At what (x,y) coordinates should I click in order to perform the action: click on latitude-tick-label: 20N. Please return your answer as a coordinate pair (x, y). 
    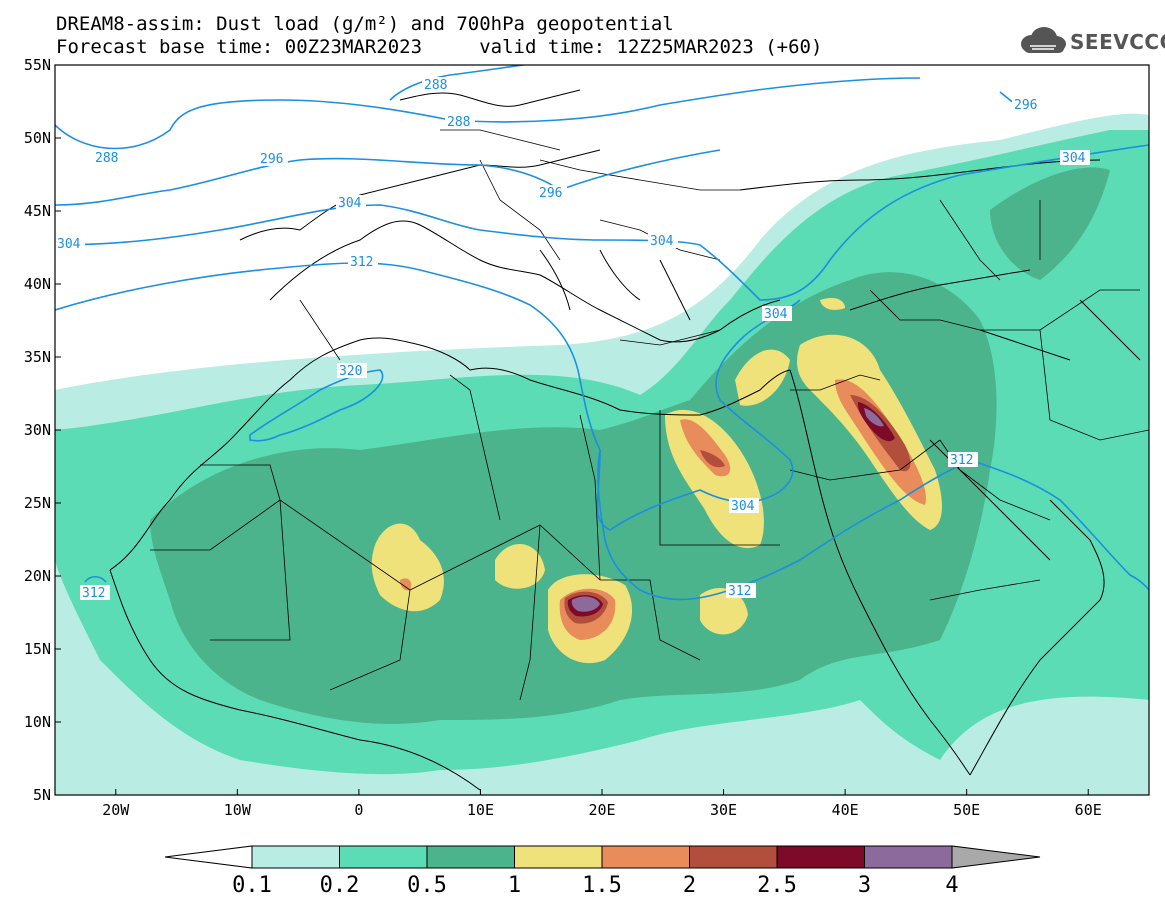
    Looking at the image, I should click on (37, 576).